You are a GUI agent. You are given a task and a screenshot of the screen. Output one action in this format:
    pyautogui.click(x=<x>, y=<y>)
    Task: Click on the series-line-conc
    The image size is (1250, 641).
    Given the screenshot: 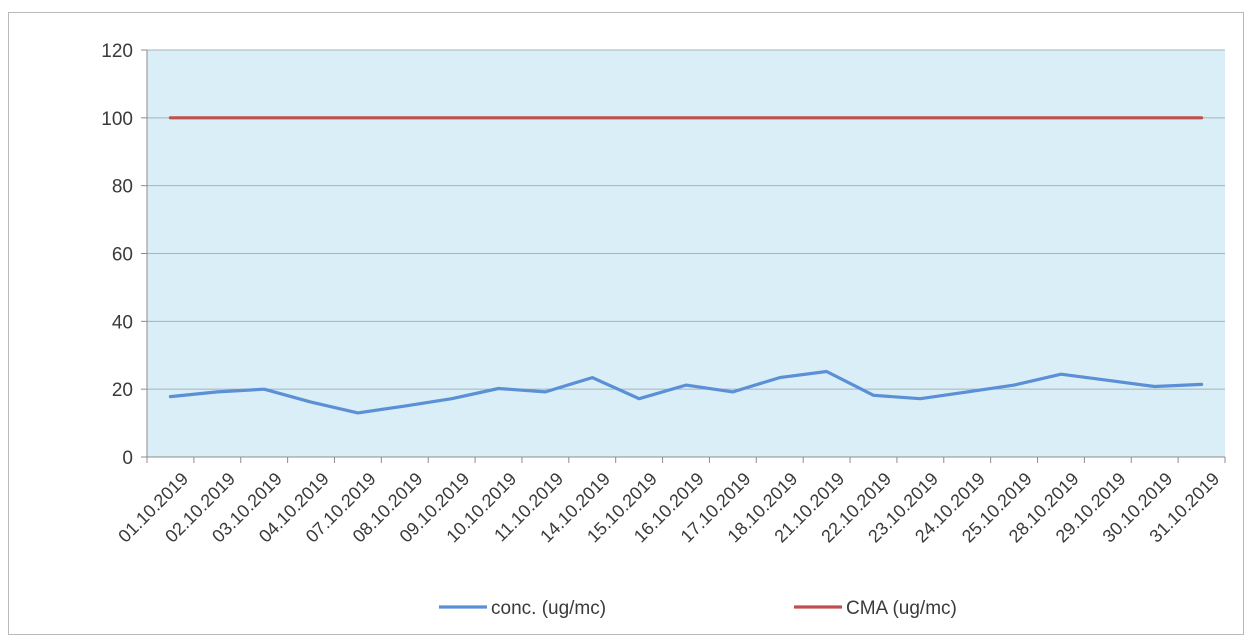 What is the action you would take?
    pyautogui.click(x=686, y=392)
    